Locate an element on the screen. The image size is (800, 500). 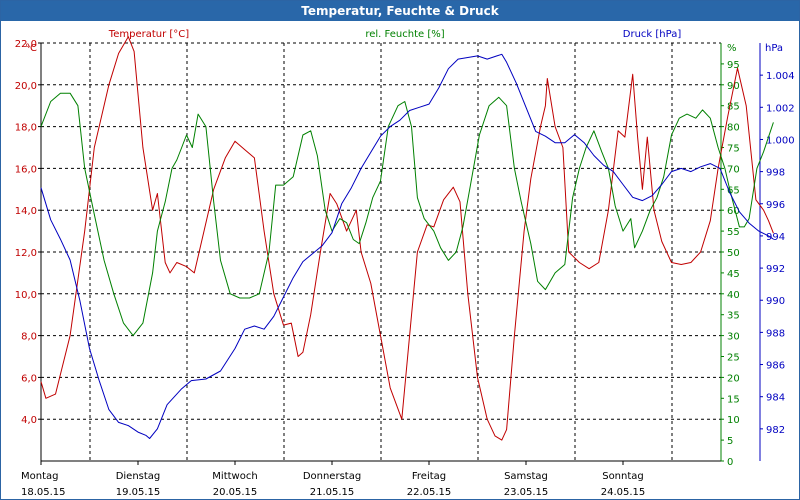
temperature-tick-label: 20,0 is located at coordinates (26, 86).